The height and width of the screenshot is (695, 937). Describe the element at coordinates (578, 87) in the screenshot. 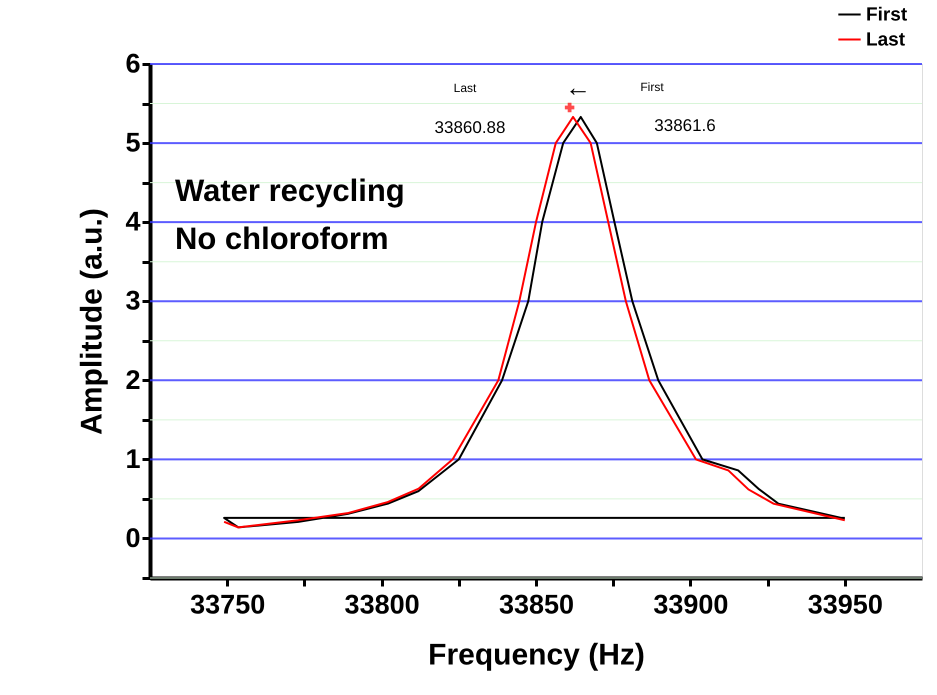

I see `annotation: ←` at that location.